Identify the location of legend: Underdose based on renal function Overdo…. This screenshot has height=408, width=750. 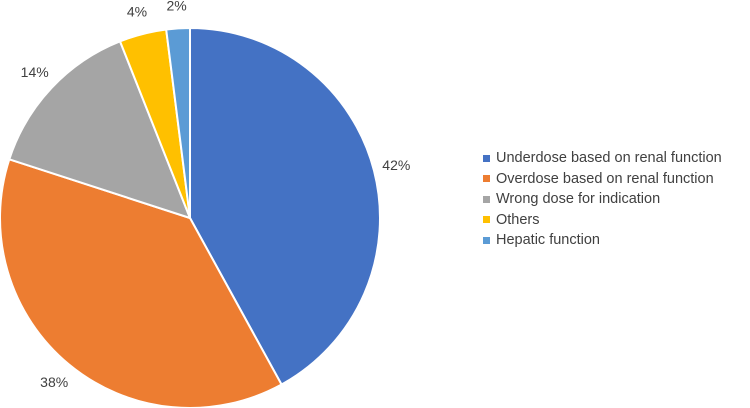
(602, 199).